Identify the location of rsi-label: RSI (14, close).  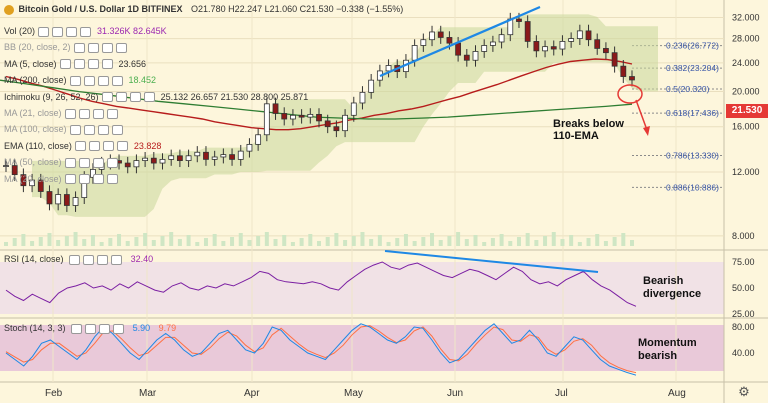
(34, 259).